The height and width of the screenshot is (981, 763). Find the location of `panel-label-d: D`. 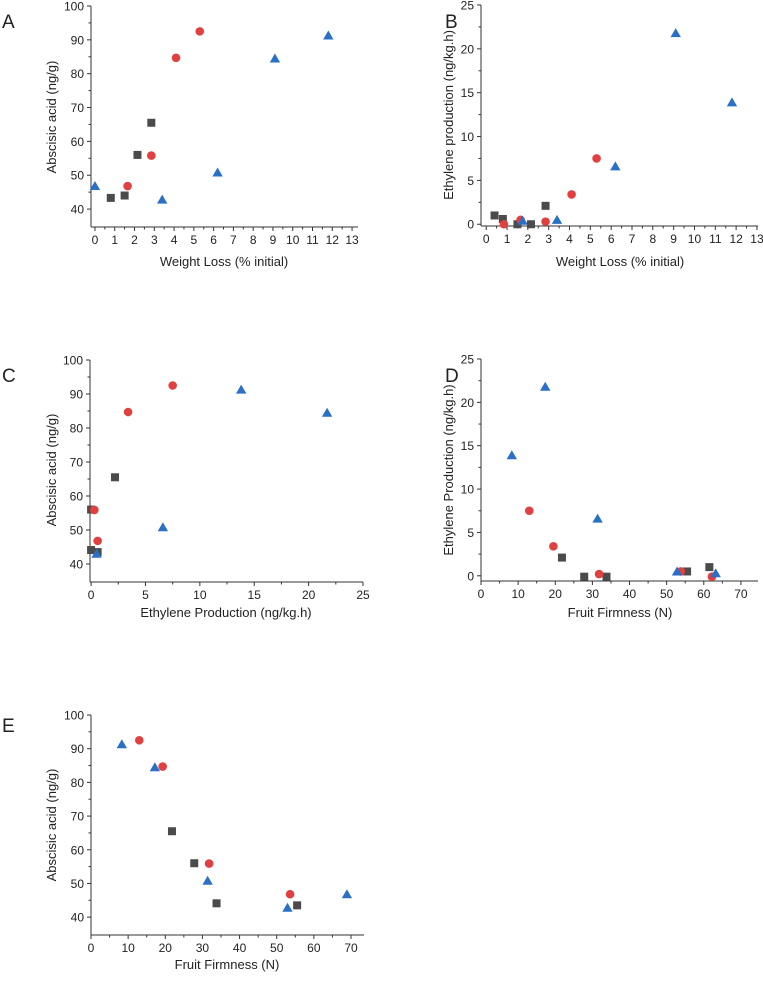

panel-label-d: D is located at coordinates (452, 376).